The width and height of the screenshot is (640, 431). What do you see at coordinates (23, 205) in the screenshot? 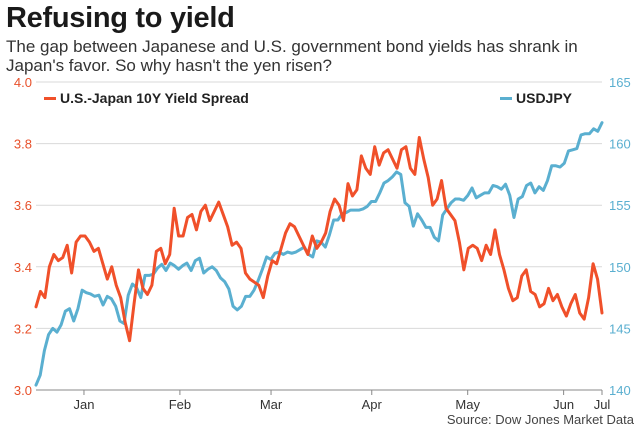
I see `left-tick-label: 3.6` at bounding box center [23, 205].